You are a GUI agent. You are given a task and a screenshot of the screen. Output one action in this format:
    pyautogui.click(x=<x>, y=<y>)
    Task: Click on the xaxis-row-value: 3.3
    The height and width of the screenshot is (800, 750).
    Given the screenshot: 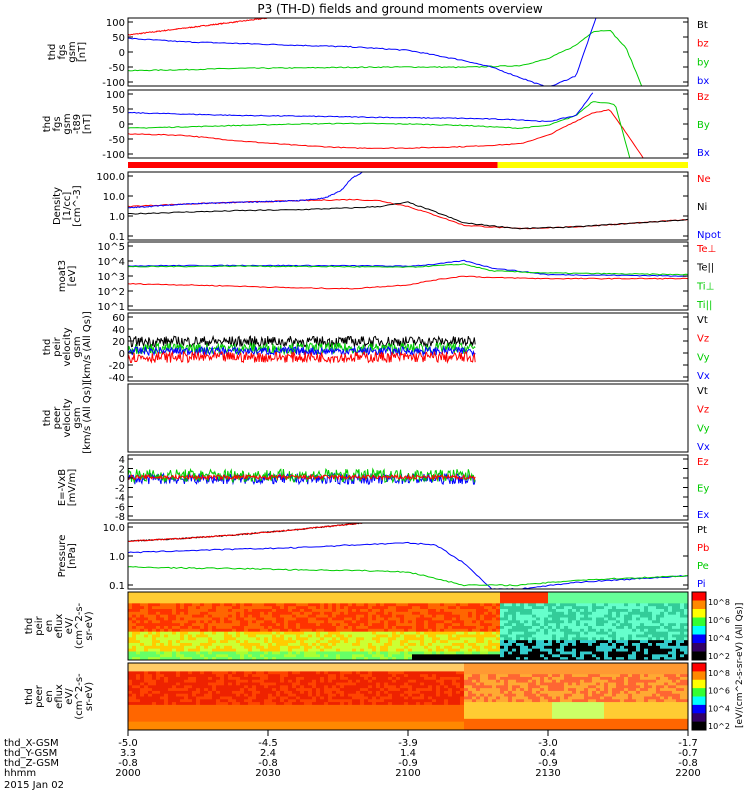 What is the action you would take?
    pyautogui.click(x=128, y=753)
    